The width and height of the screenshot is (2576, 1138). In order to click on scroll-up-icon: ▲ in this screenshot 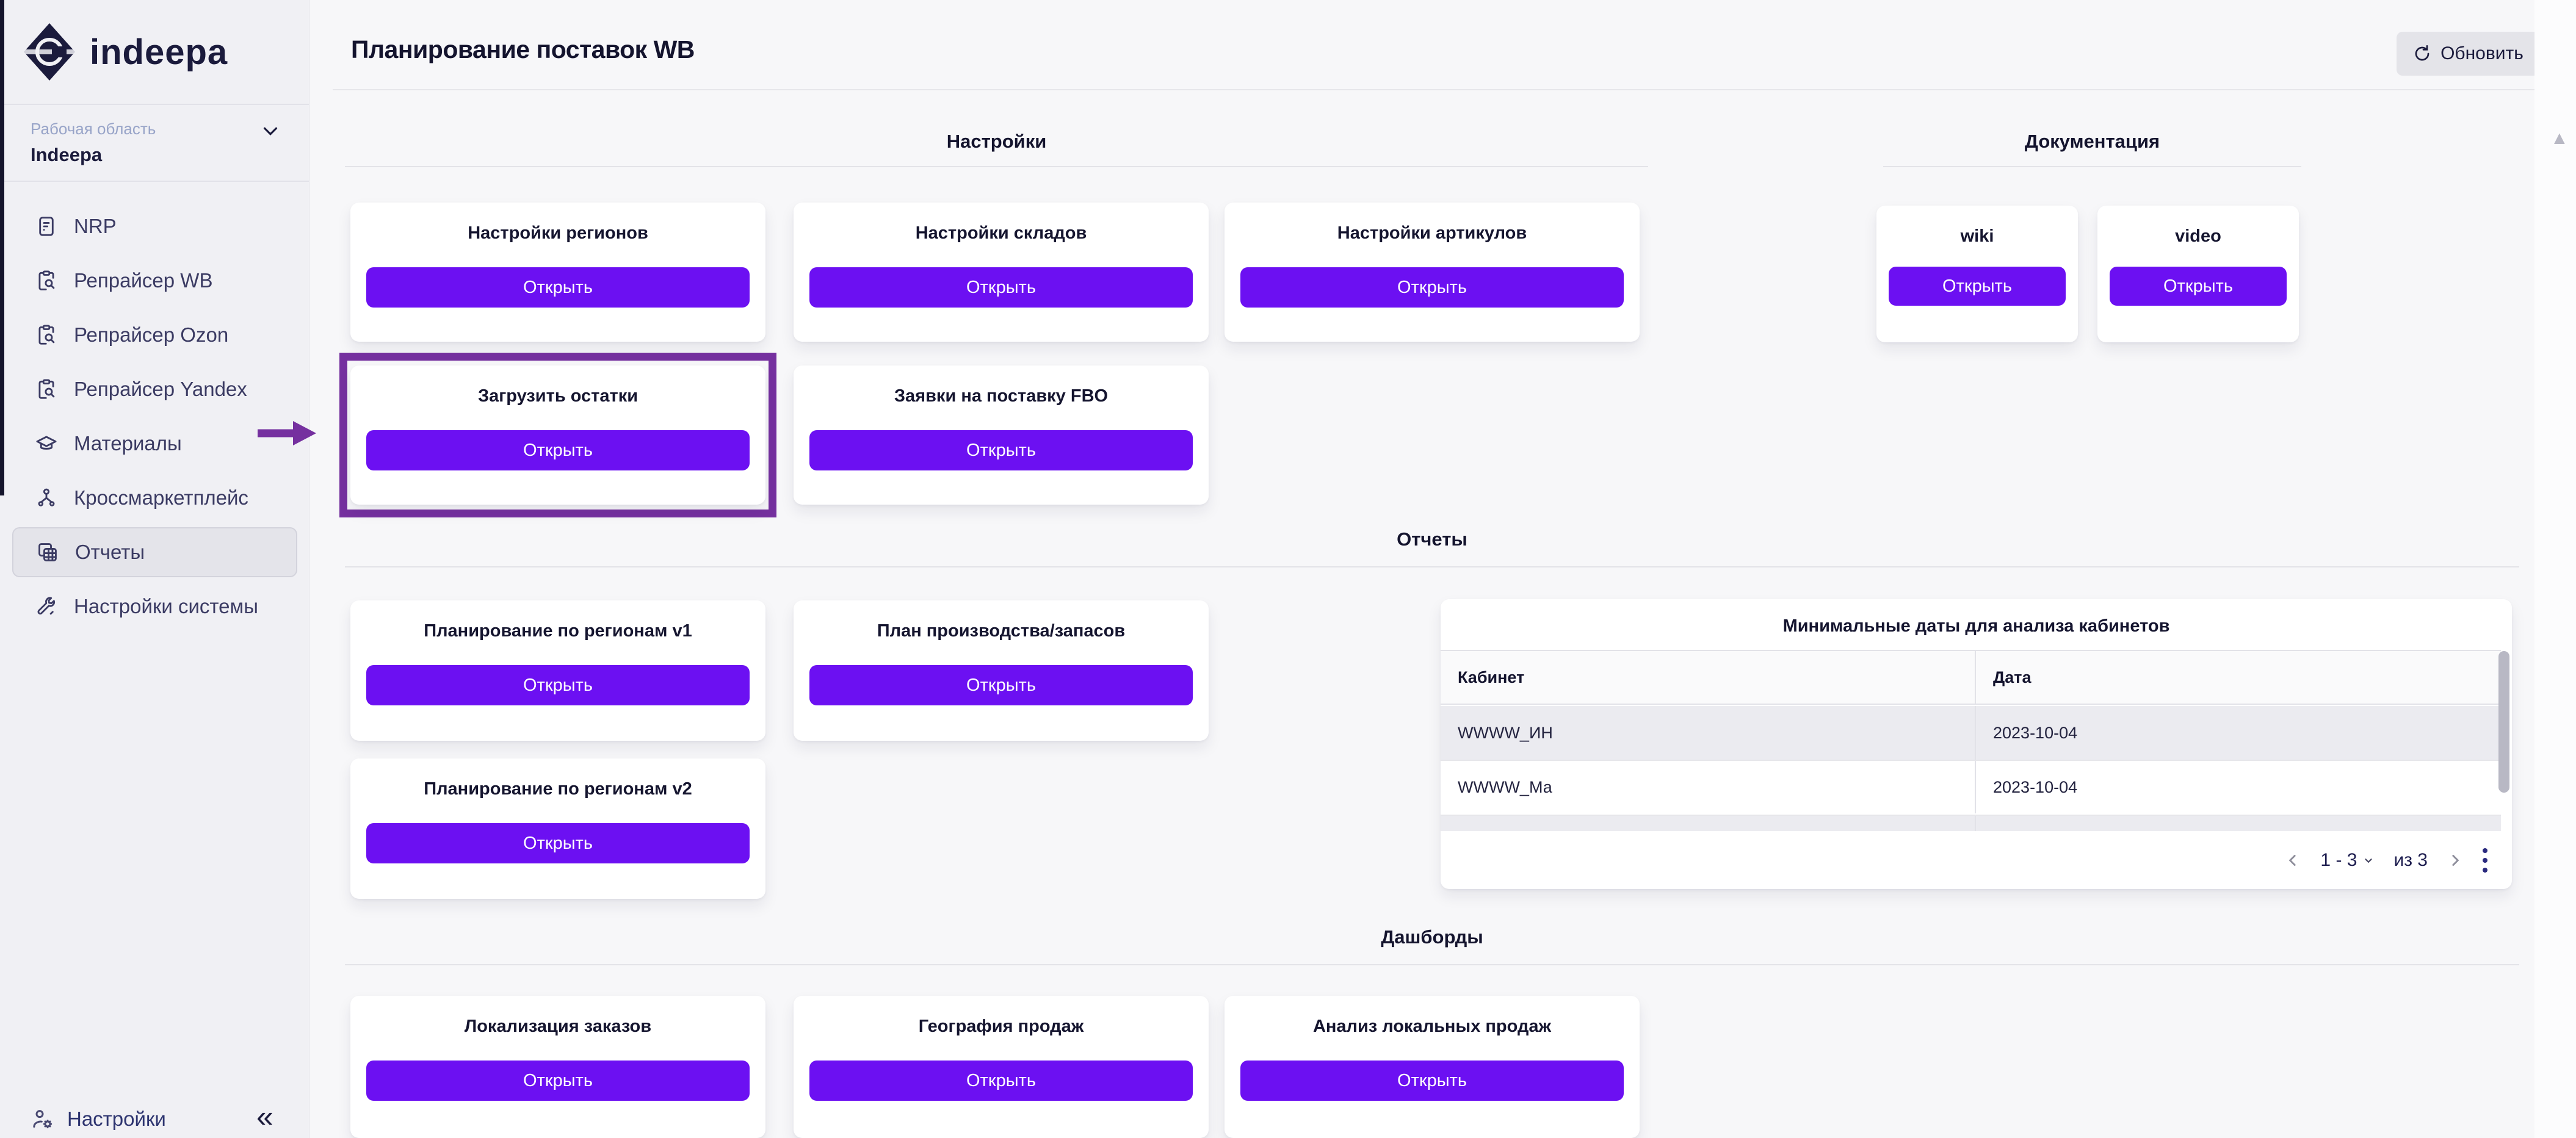, I will do `click(2559, 138)`.